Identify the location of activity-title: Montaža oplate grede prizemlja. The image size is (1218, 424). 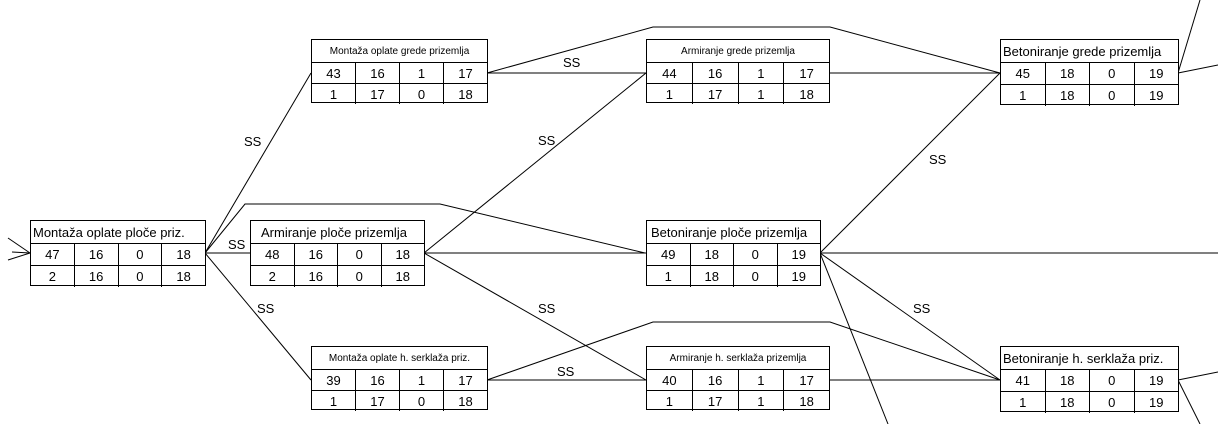
(399, 51).